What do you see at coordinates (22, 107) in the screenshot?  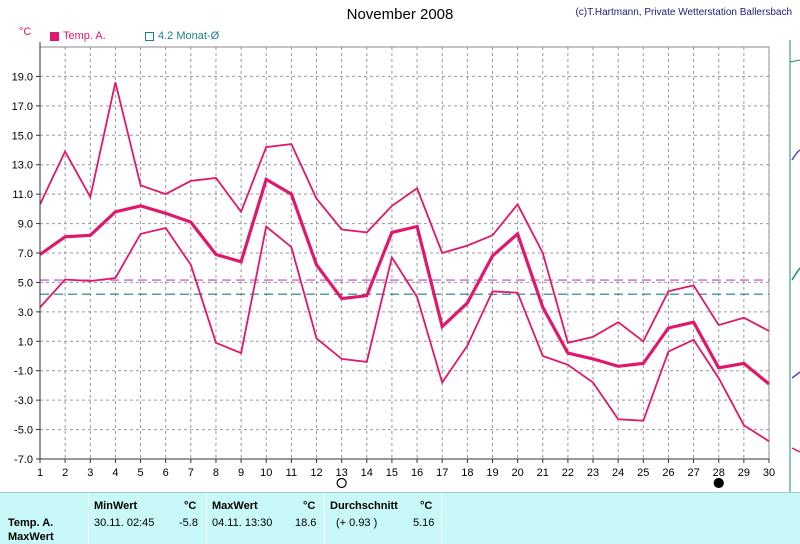 I see `y-tick-label: 17.0` at bounding box center [22, 107].